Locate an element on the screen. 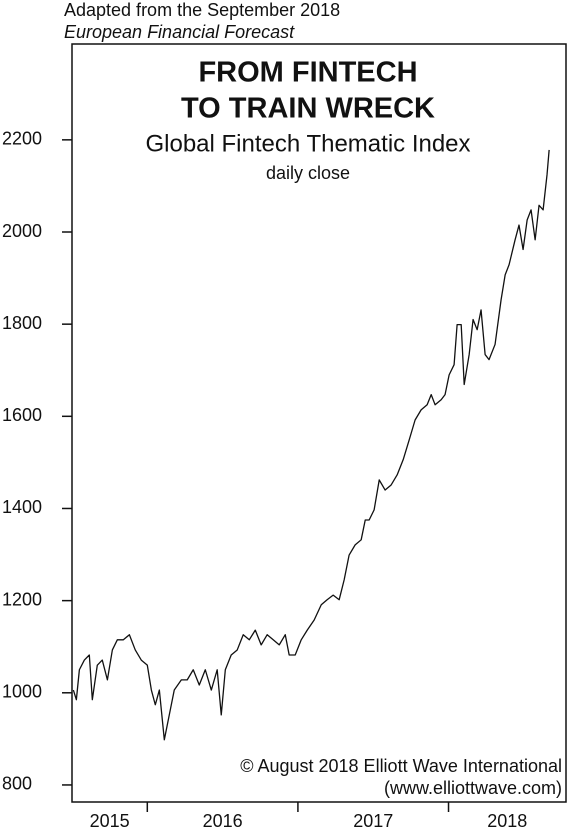  source-line: European Financial Forecast is located at coordinates (179, 32).